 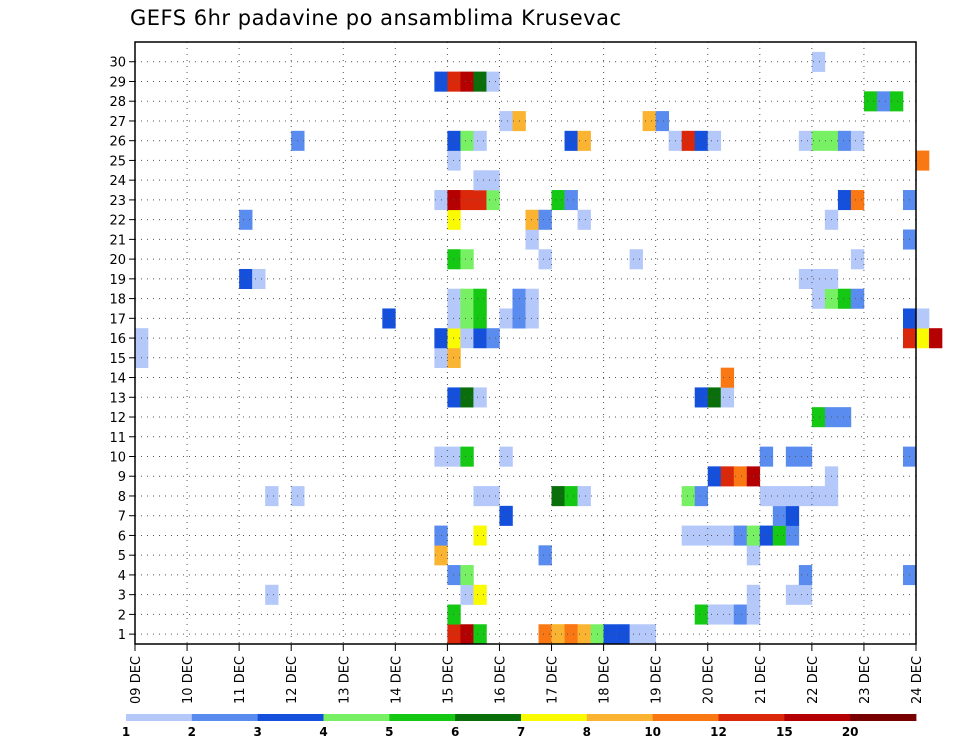 What do you see at coordinates (117, 122) in the screenshot?
I see `y-tick-label: 27` at bounding box center [117, 122].